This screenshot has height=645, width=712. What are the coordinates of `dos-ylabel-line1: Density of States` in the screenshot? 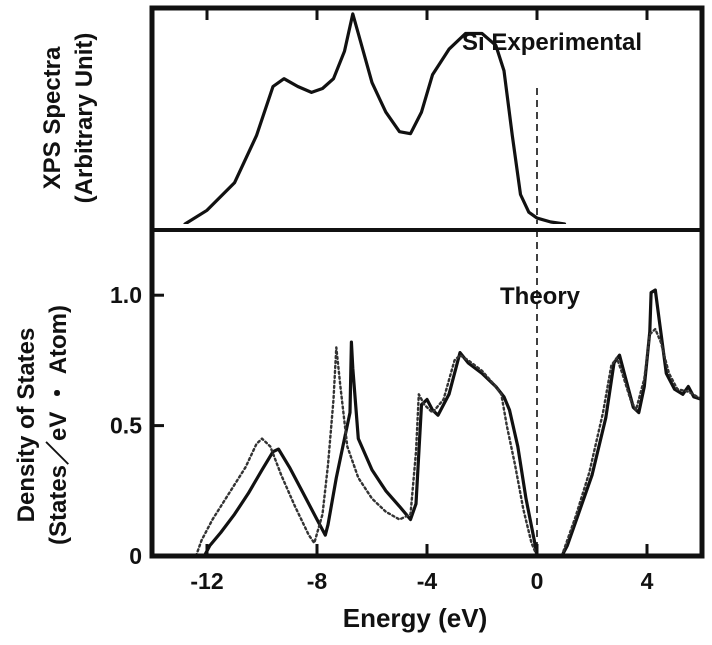 It's located at (26, 425).